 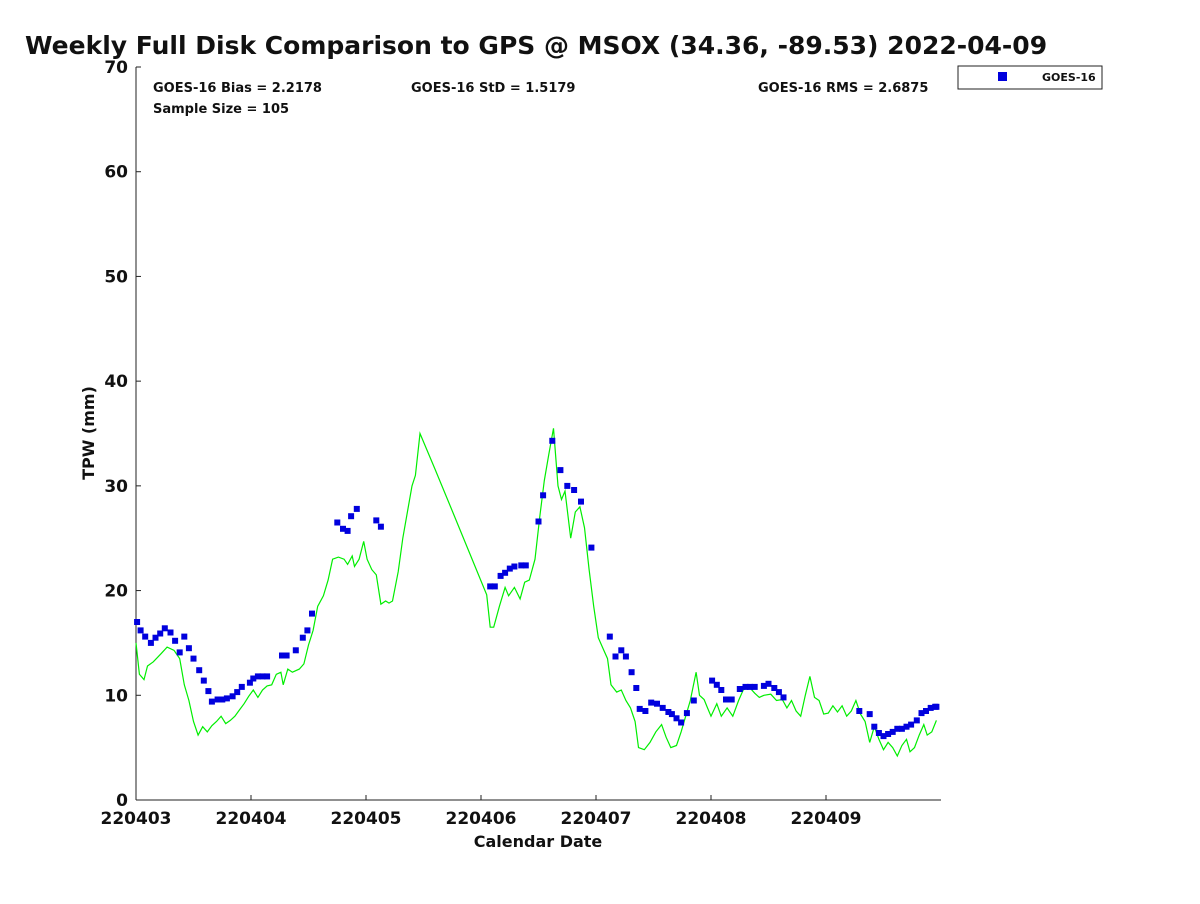 I want to click on std-stat: GOES-16 StD = 1.5179, so click(x=493, y=88).